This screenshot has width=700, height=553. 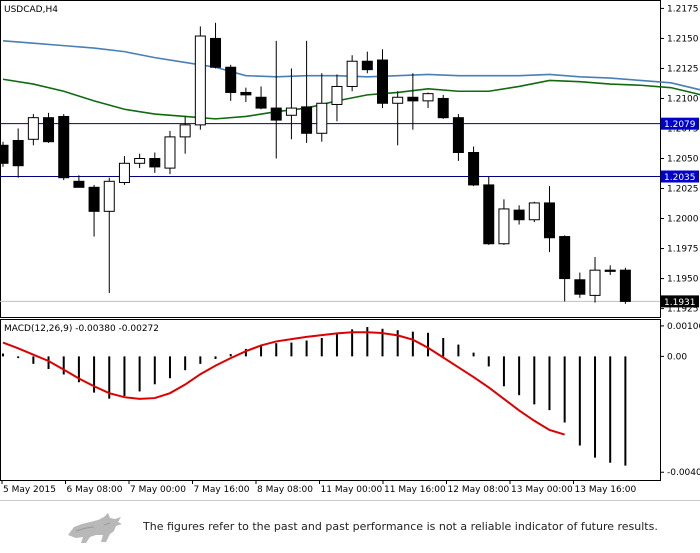 What do you see at coordinates (542, 490) in the screenshot?
I see `x-tick-label: 13 May 00:00` at bounding box center [542, 490].